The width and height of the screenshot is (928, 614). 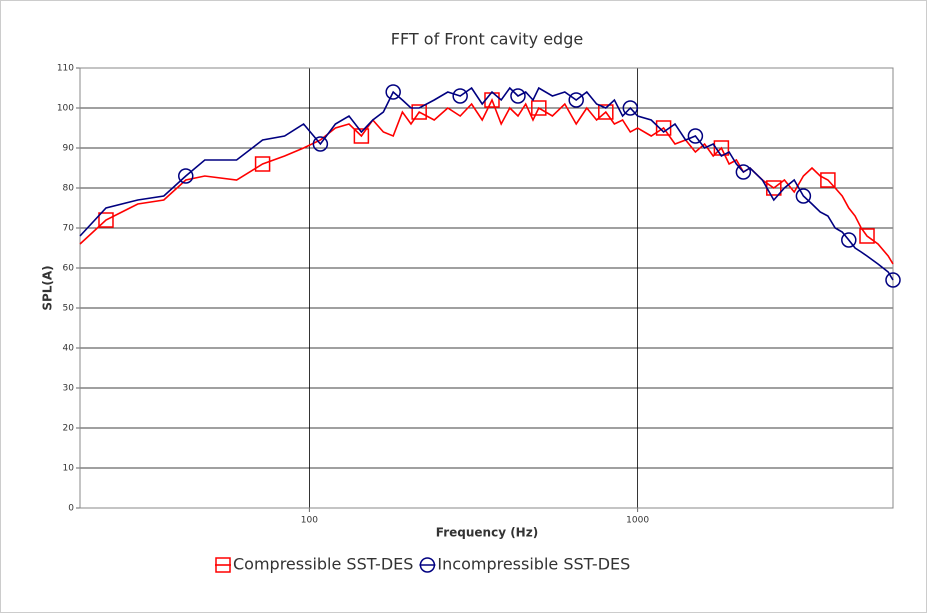 What do you see at coordinates (65, 109) in the screenshot?
I see `y-tick-label: 100` at bounding box center [65, 109].